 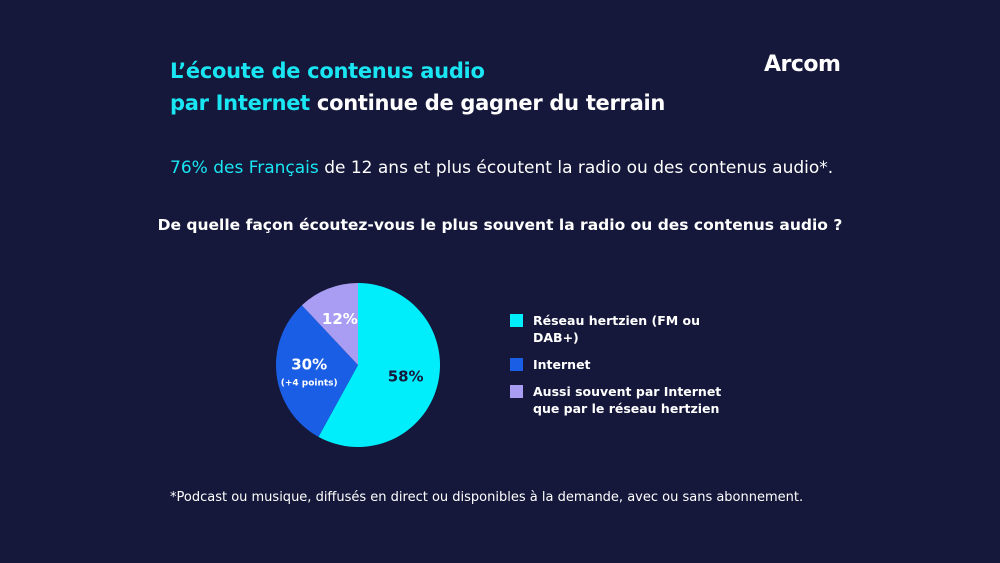 What do you see at coordinates (244, 168) in the screenshot?
I see `subtitle-highlight: 76% des Français` at bounding box center [244, 168].